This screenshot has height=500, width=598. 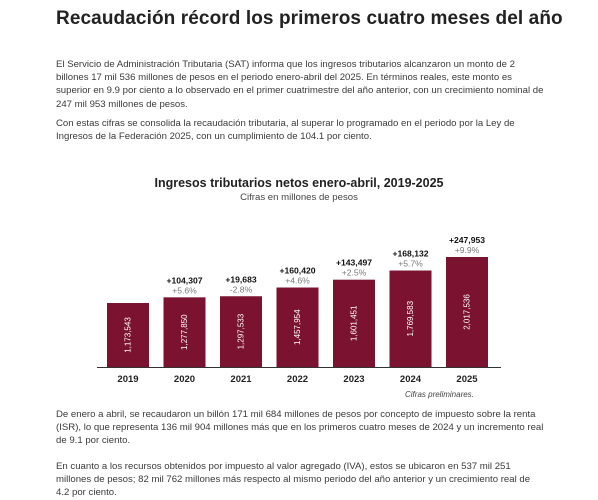 I want to click on bar-value-label-2024: 1,769,583, so click(x=410, y=318).